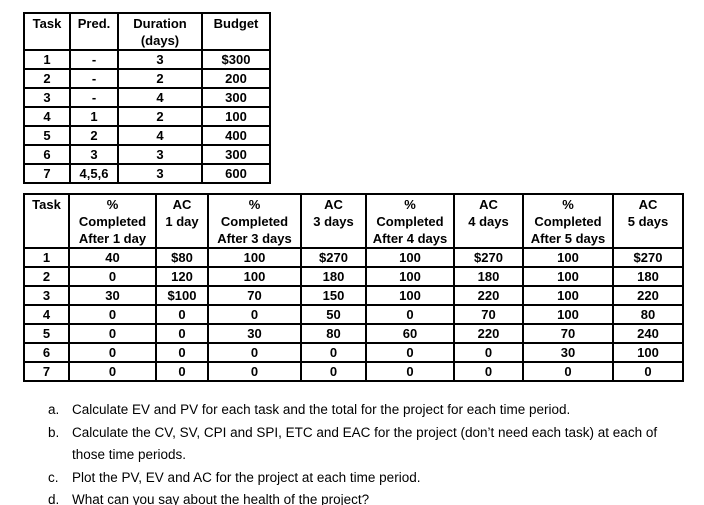 This screenshot has width=704, height=505. What do you see at coordinates (254, 221) in the screenshot?
I see `table2-header-cell: % Completed After 3 days` at bounding box center [254, 221].